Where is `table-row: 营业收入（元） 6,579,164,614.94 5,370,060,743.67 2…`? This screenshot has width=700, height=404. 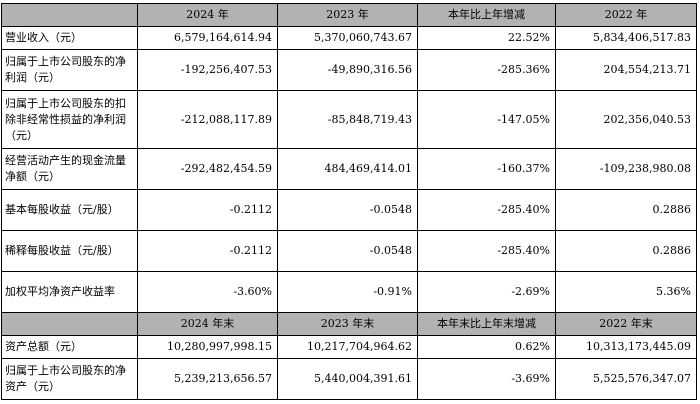
table-row: 营业收入（元） 6,579,164,614.94 5,370,060,743.67 2… is located at coordinates (349, 38).